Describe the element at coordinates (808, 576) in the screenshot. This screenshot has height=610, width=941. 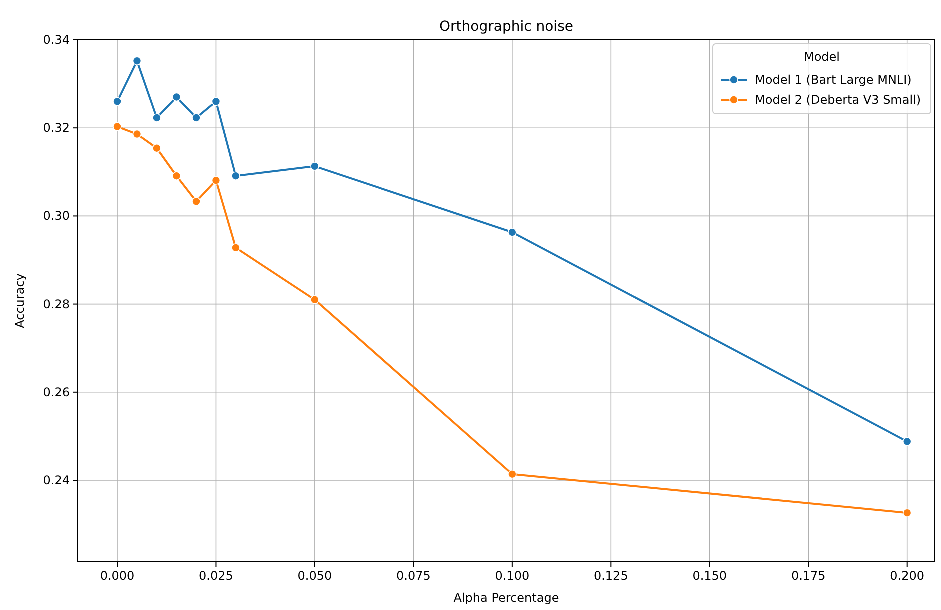
I see `x-tick-label: 0.175` at that location.